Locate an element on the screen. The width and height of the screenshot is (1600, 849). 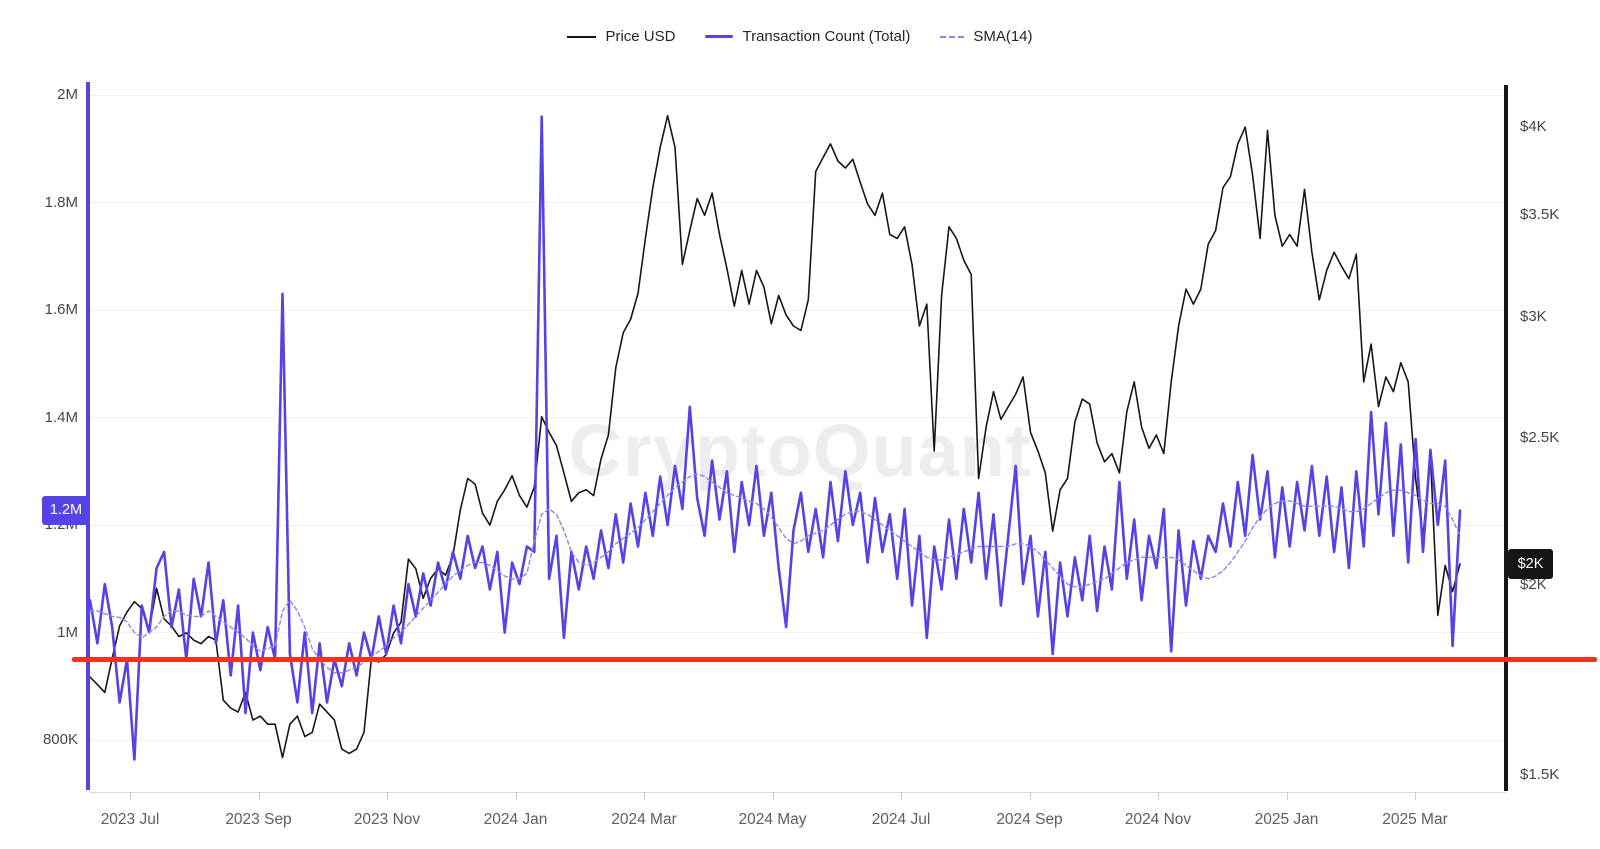
x-tick-label: 2023 Sep is located at coordinates (258, 819).